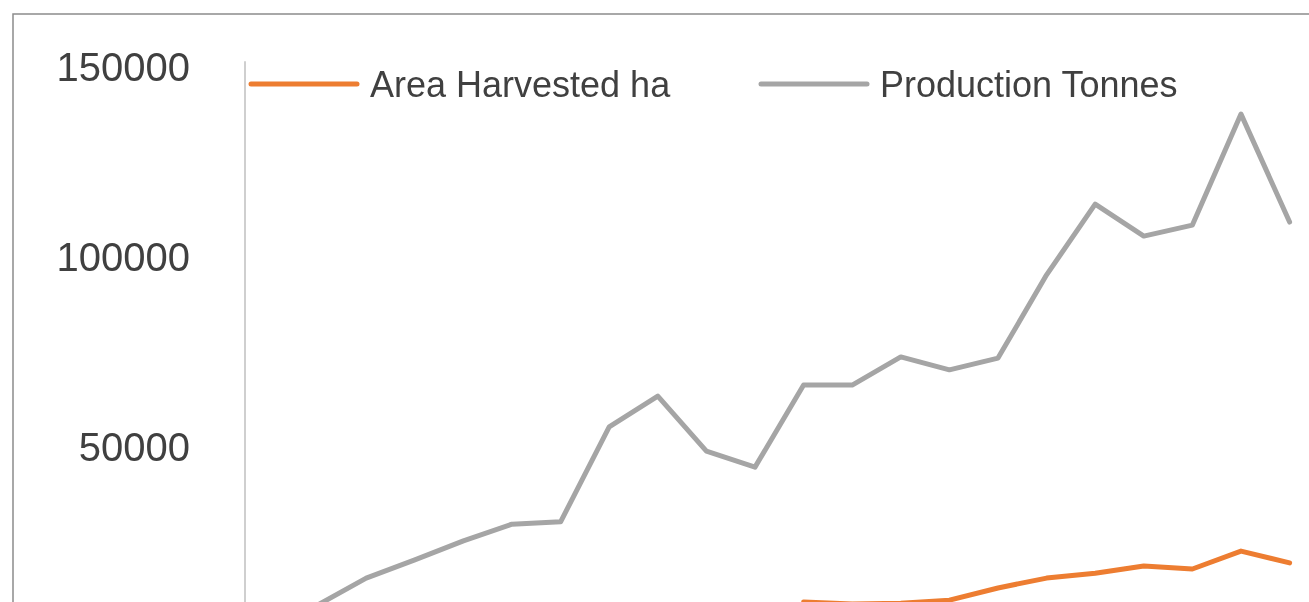  Describe the element at coordinates (1029, 84) in the screenshot. I see `legend-label: Production Tonnes` at that location.